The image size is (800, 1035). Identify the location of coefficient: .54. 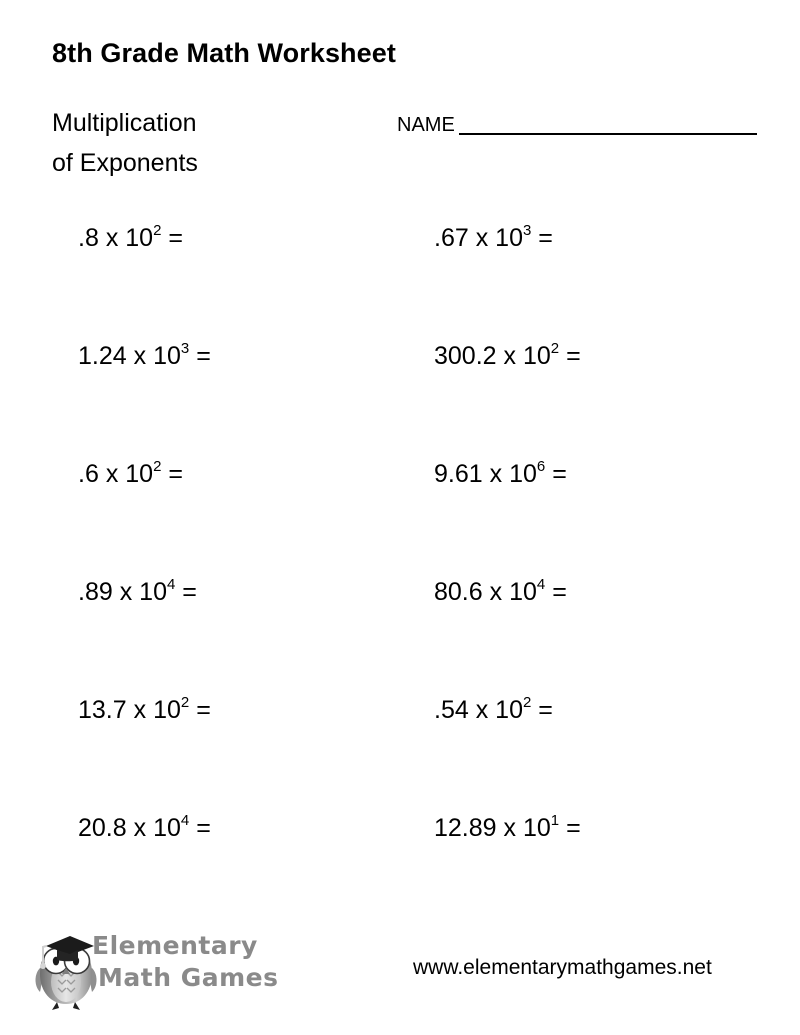
(451, 710).